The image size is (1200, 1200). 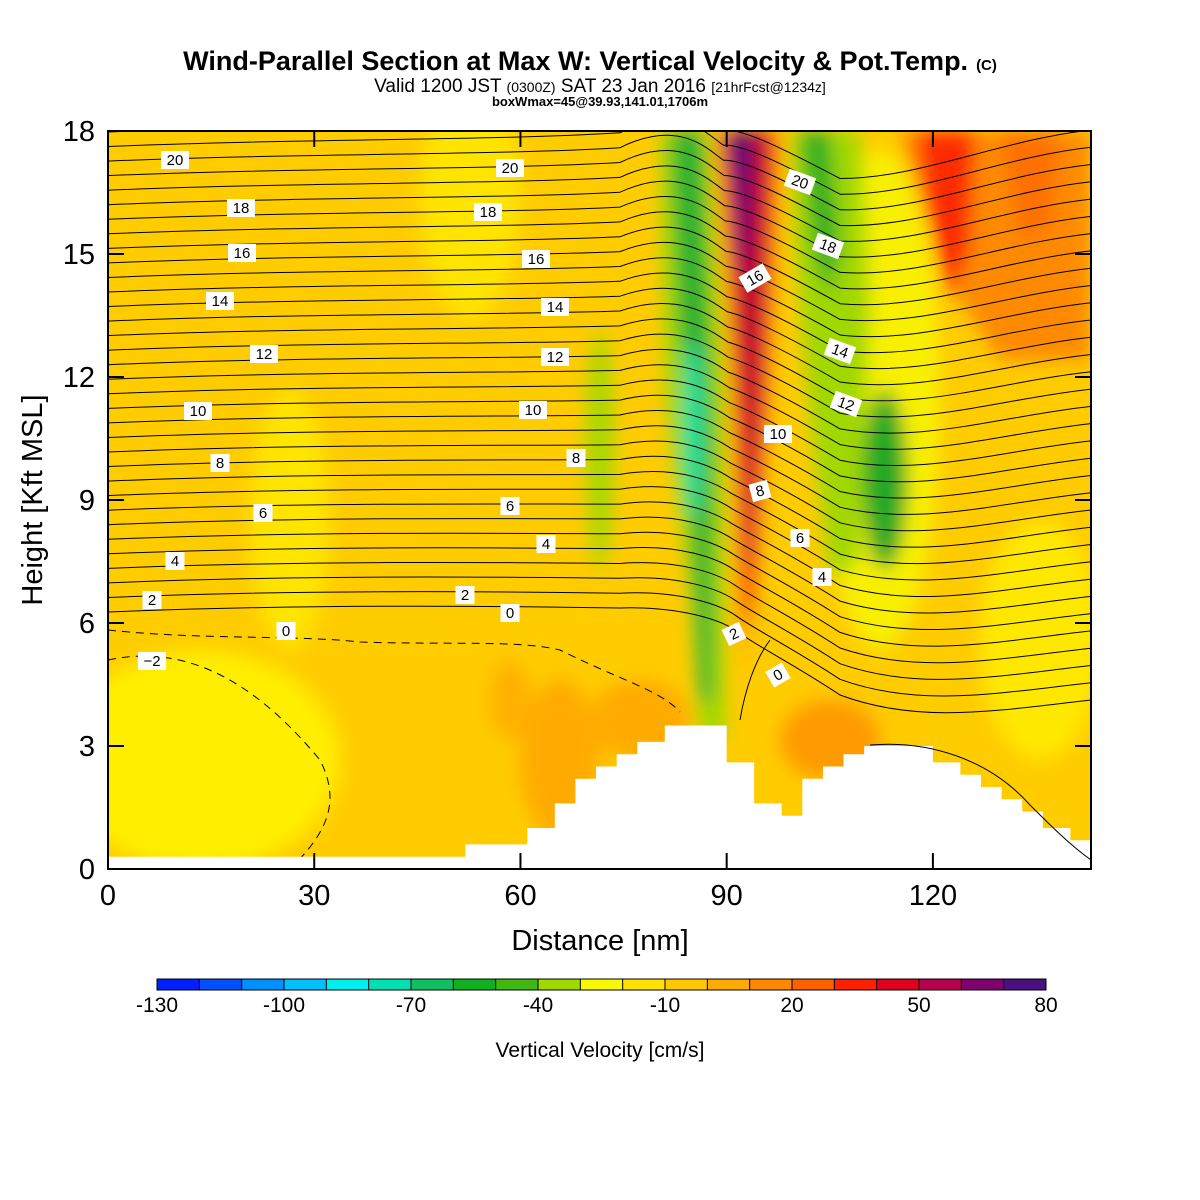 What do you see at coordinates (597, 997) in the screenshot?
I see `colorbar: -130 -100 -70 -40 -10 20 50 80` at bounding box center [597, 997].